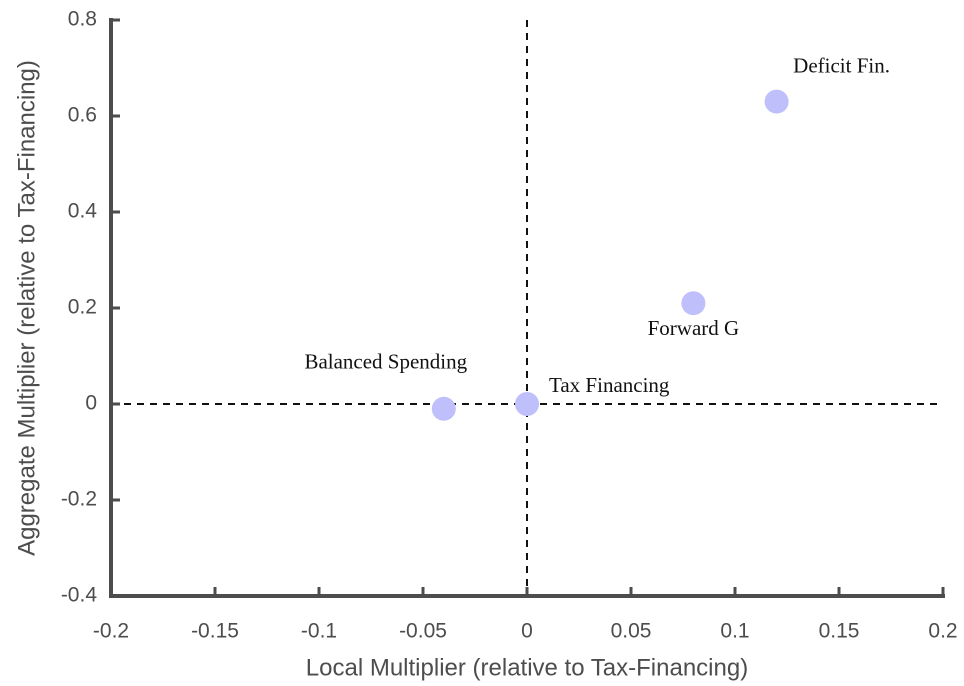 This screenshot has height=686, width=964. Describe the element at coordinates (423, 631) in the screenshot. I see `x-tick-label: -0.05` at that location.